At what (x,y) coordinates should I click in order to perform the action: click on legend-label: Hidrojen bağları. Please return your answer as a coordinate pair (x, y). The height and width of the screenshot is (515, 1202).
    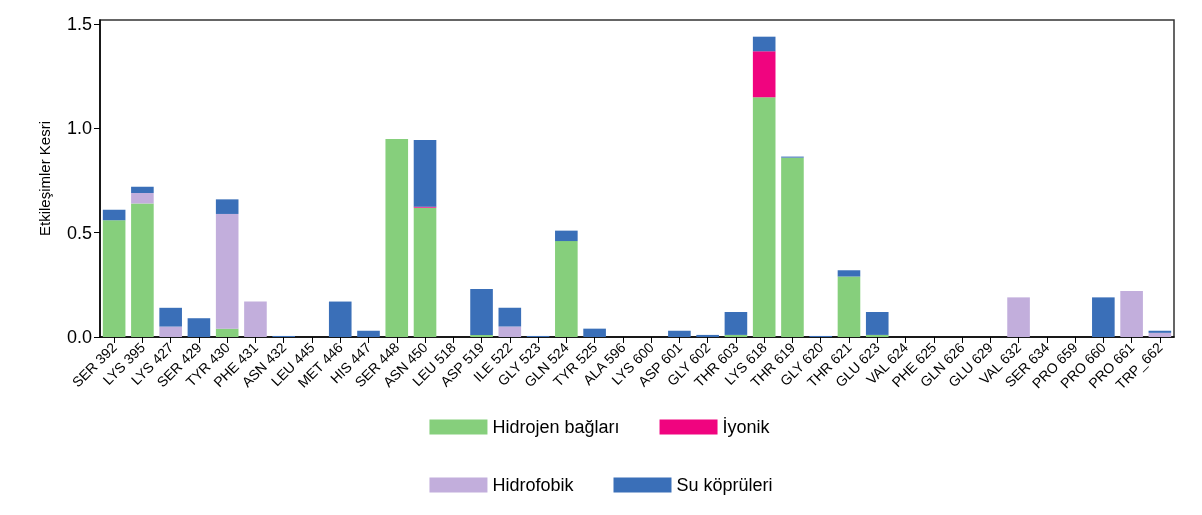
    Looking at the image, I should click on (556, 427).